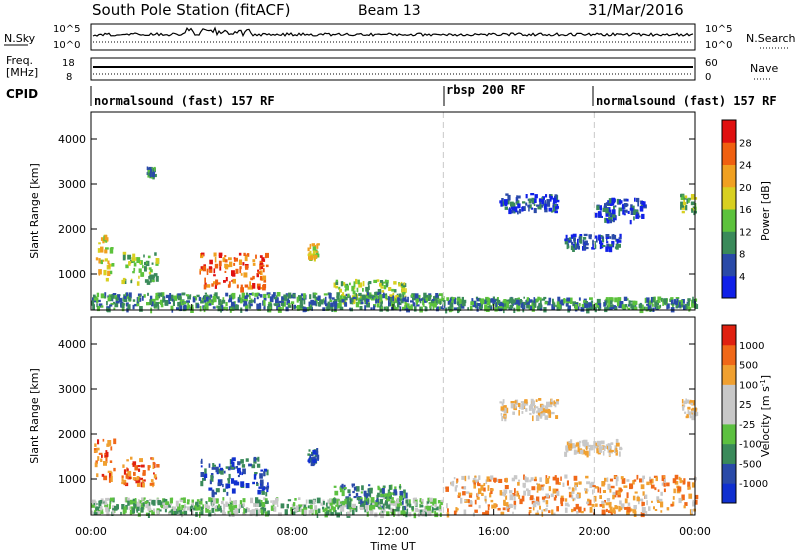 This screenshot has width=800, height=554. What do you see at coordinates (389, 11) in the screenshot?
I see `beam-label: Beam 13` at bounding box center [389, 11].